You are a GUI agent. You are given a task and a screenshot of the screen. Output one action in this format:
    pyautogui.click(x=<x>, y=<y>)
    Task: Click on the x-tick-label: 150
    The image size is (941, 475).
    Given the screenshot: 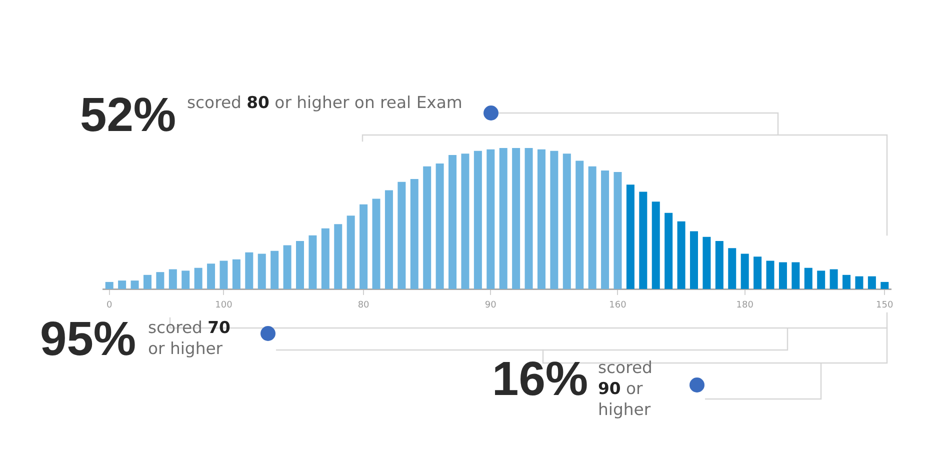 What is the action you would take?
    pyautogui.click(x=885, y=305)
    